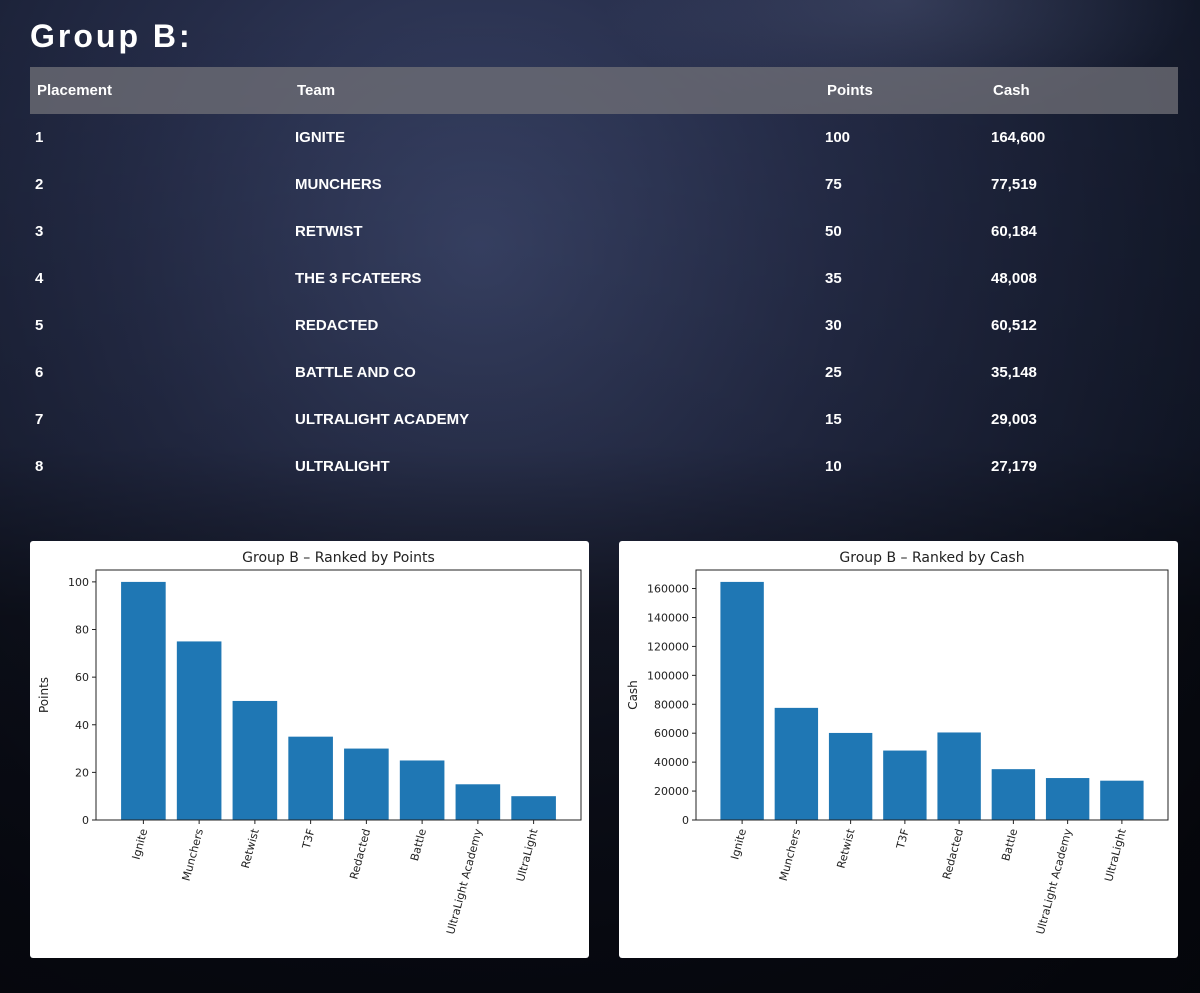 This screenshot has height=993, width=1200. What do you see at coordinates (39, 137) in the screenshot?
I see `placement-cell: 1` at bounding box center [39, 137].